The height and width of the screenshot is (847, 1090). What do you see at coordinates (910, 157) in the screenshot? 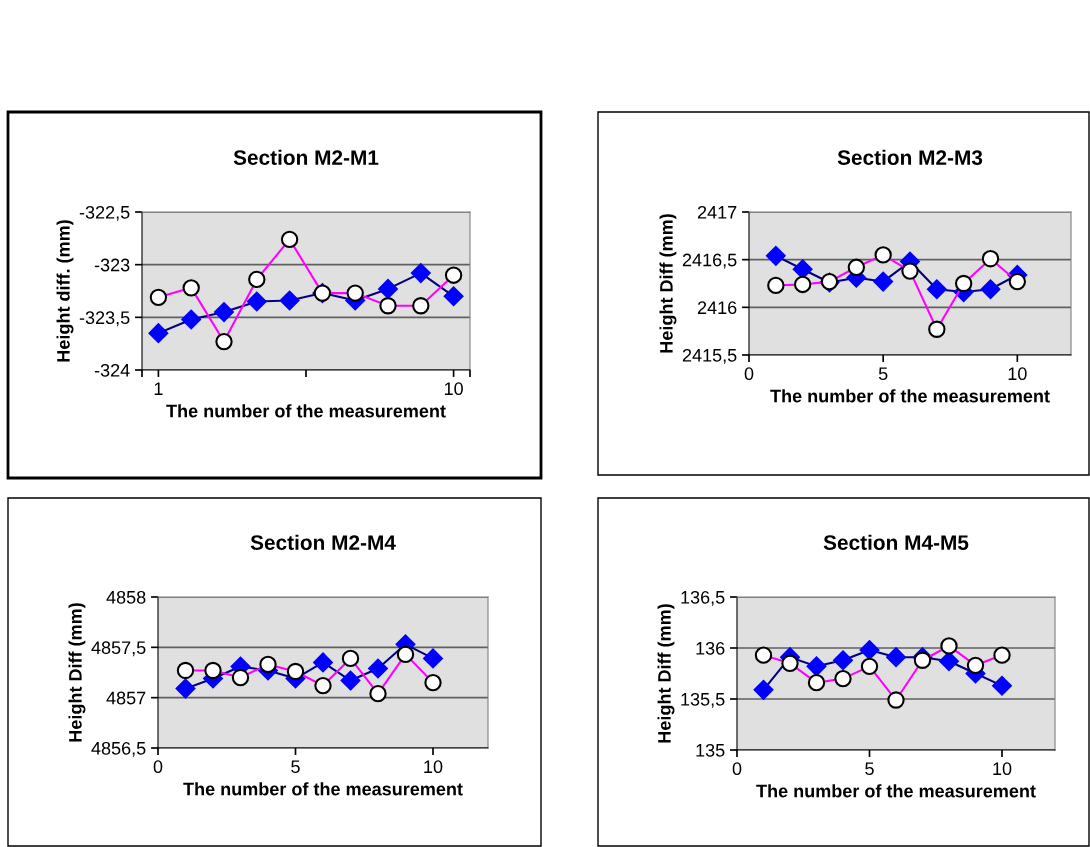
I see `chart-title: Section M2-M3` at bounding box center [910, 157].